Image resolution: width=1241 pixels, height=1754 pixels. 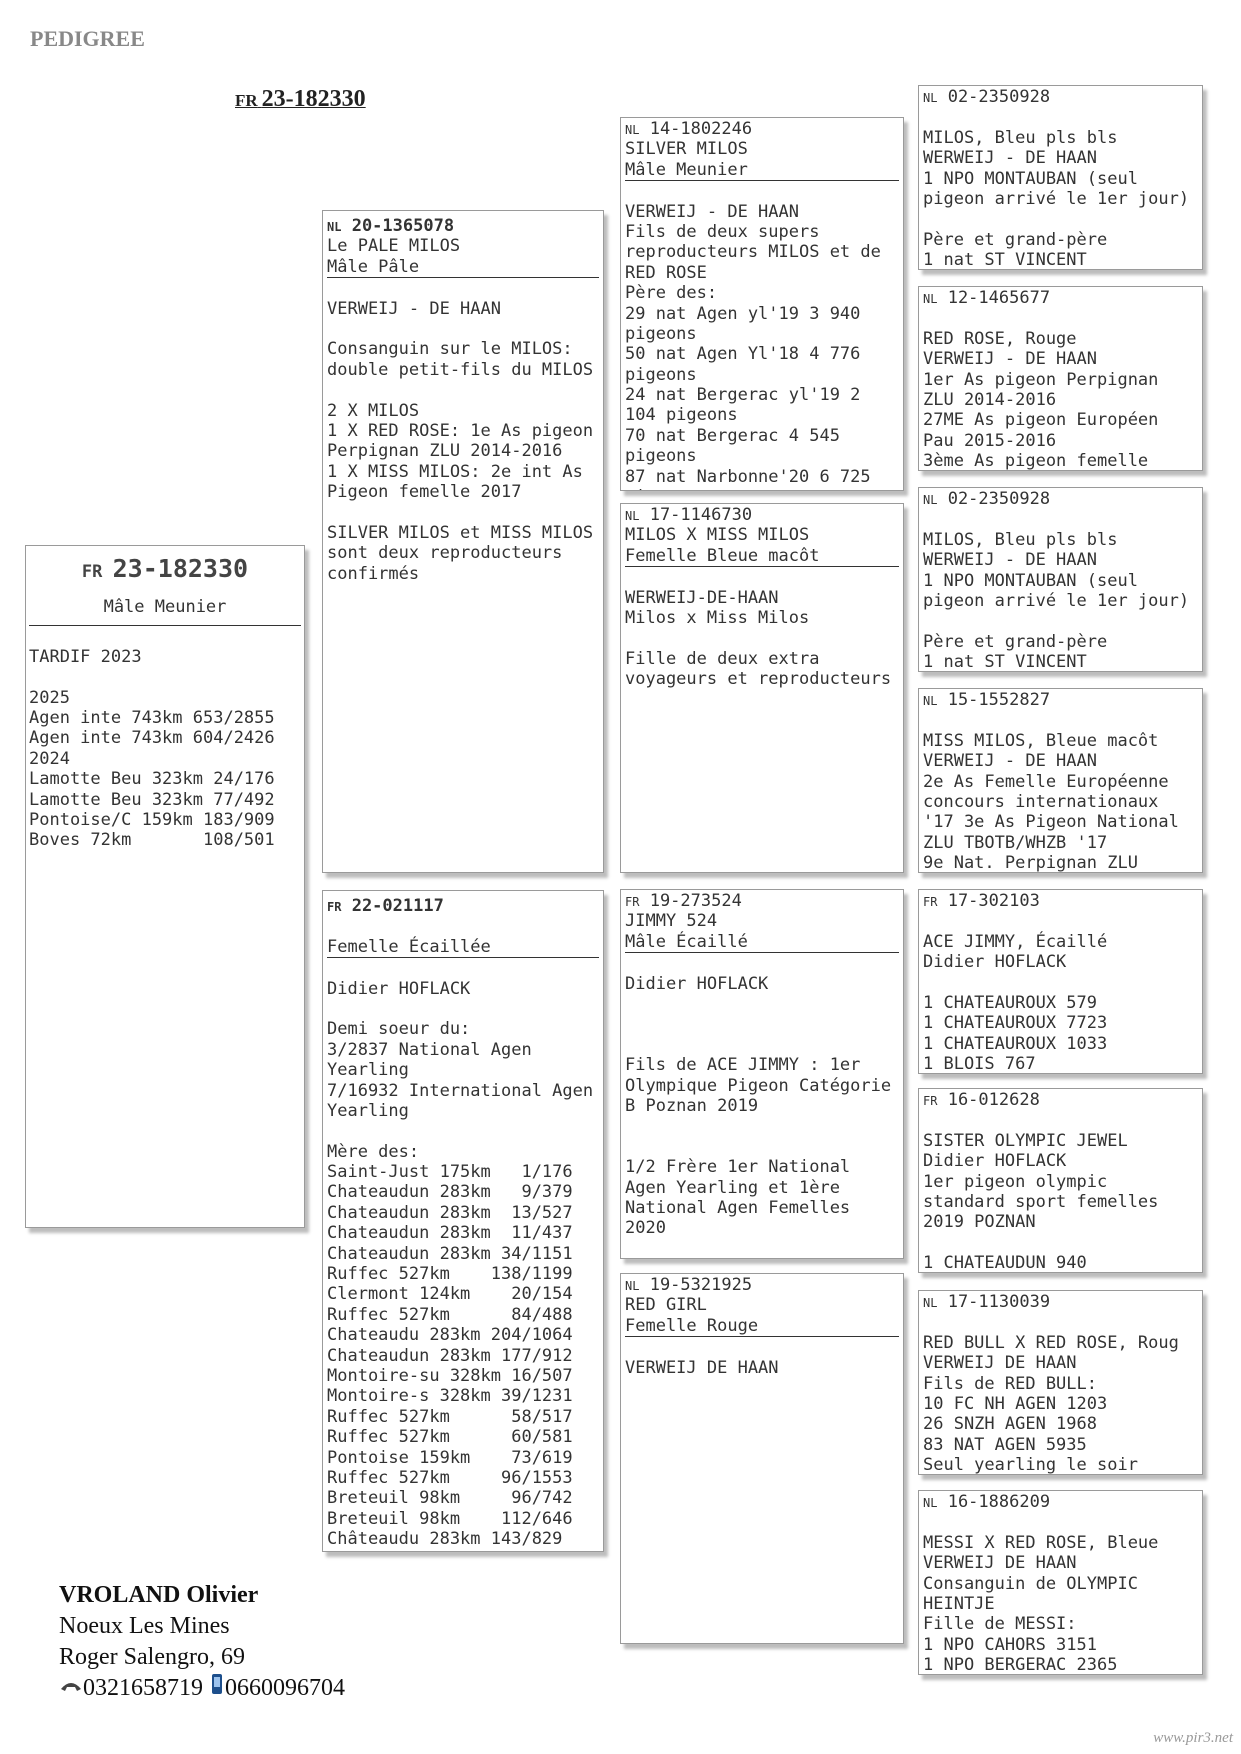 What do you see at coordinates (1041, 1201) in the screenshot?
I see `text-line: standard sport femelles` at bounding box center [1041, 1201].